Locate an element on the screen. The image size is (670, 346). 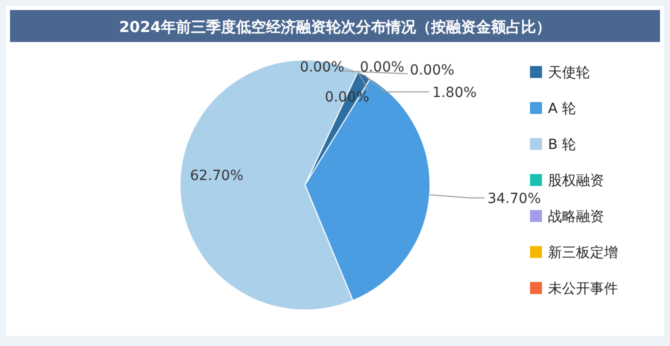
data-label: 62.70% is located at coordinates (217, 176).